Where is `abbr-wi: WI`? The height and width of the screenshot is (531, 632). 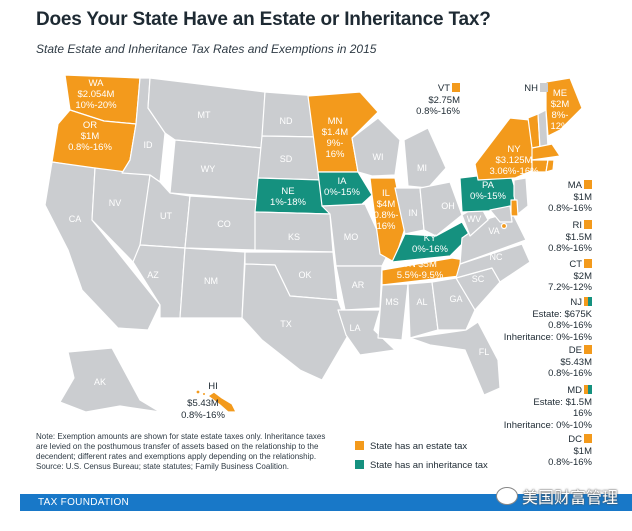 abbr-wi: WI is located at coordinates (378, 157).